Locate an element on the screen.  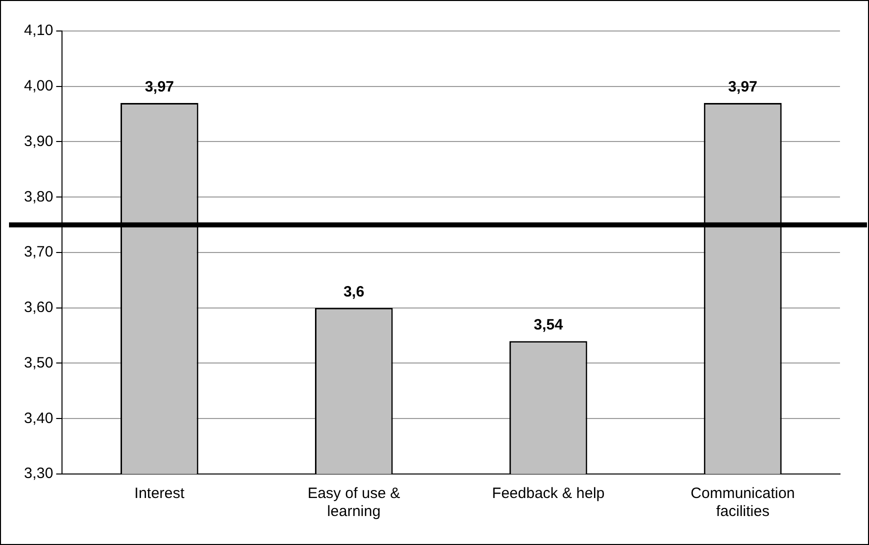
y-tick-label: 3,60 is located at coordinates (39, 307).